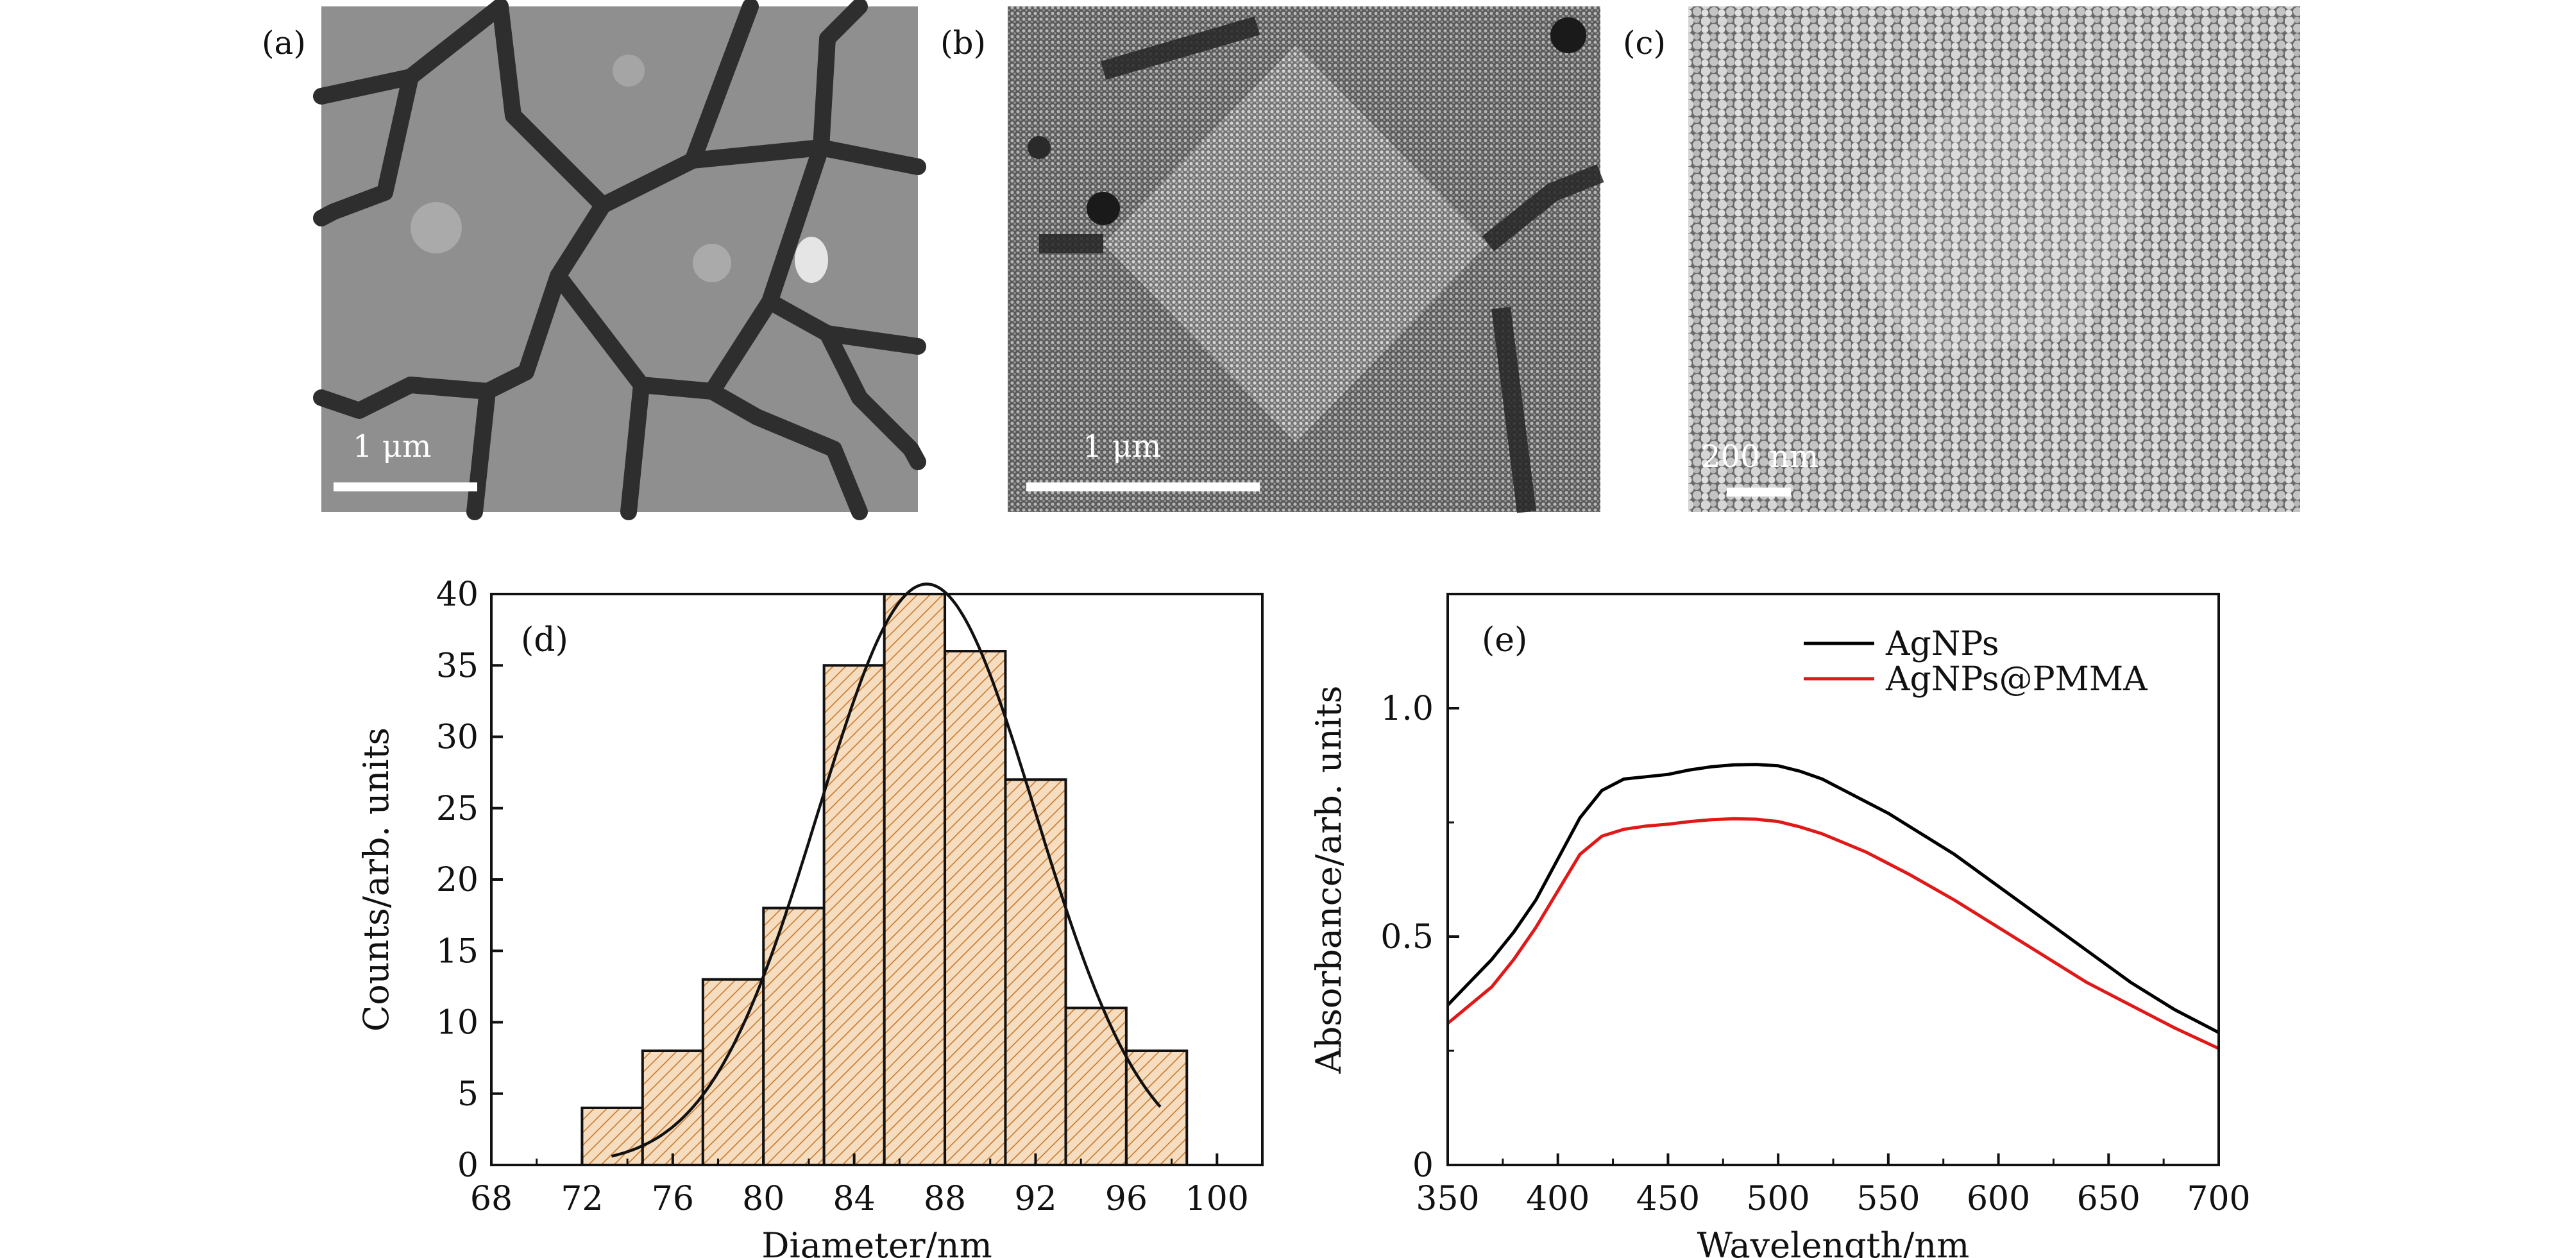  What do you see at coordinates (1447, 1199) in the screenshot?
I see `x-tick-label: 350` at bounding box center [1447, 1199].